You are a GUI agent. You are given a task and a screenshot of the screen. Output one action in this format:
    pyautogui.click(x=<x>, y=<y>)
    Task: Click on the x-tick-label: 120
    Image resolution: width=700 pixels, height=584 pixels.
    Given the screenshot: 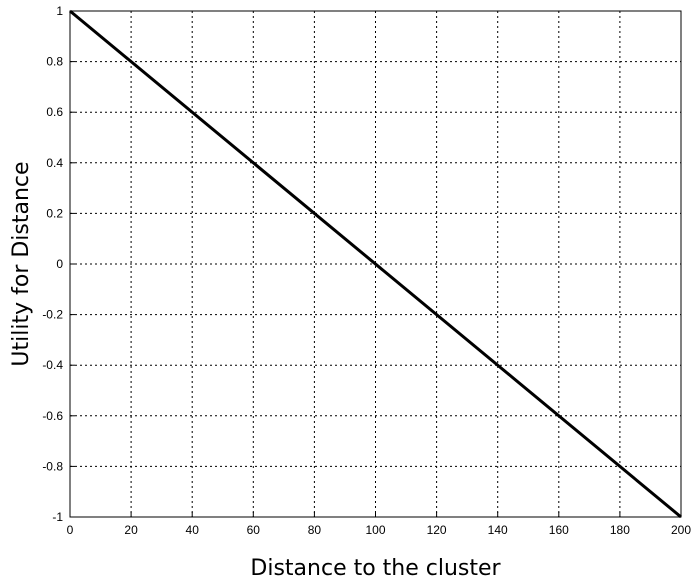 What is the action you would take?
    pyautogui.click(x=437, y=530)
    